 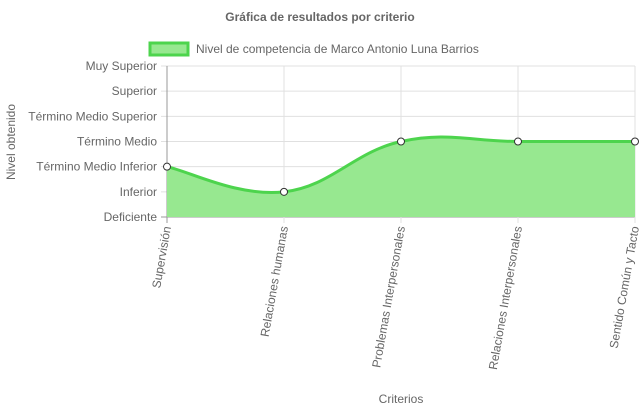 I want to click on y-tick-label: Inferior, so click(x=138, y=192).